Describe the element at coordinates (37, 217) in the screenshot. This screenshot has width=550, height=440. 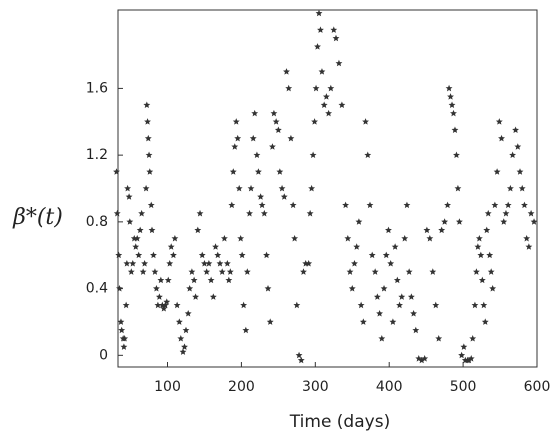
I see `y-axis-label: β*(t)` at that location.